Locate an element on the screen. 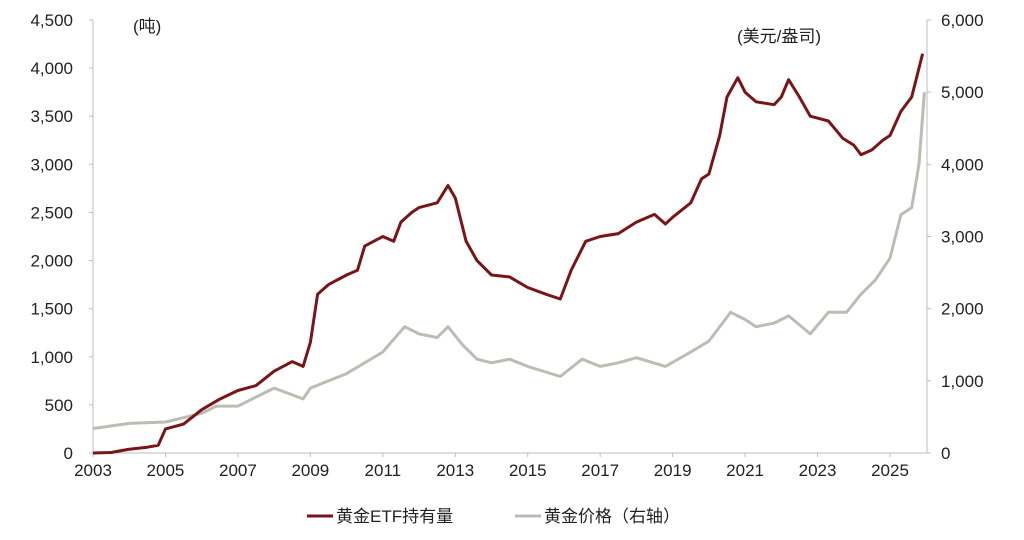  right-y-tick-label: 6,000 is located at coordinates (962, 20).